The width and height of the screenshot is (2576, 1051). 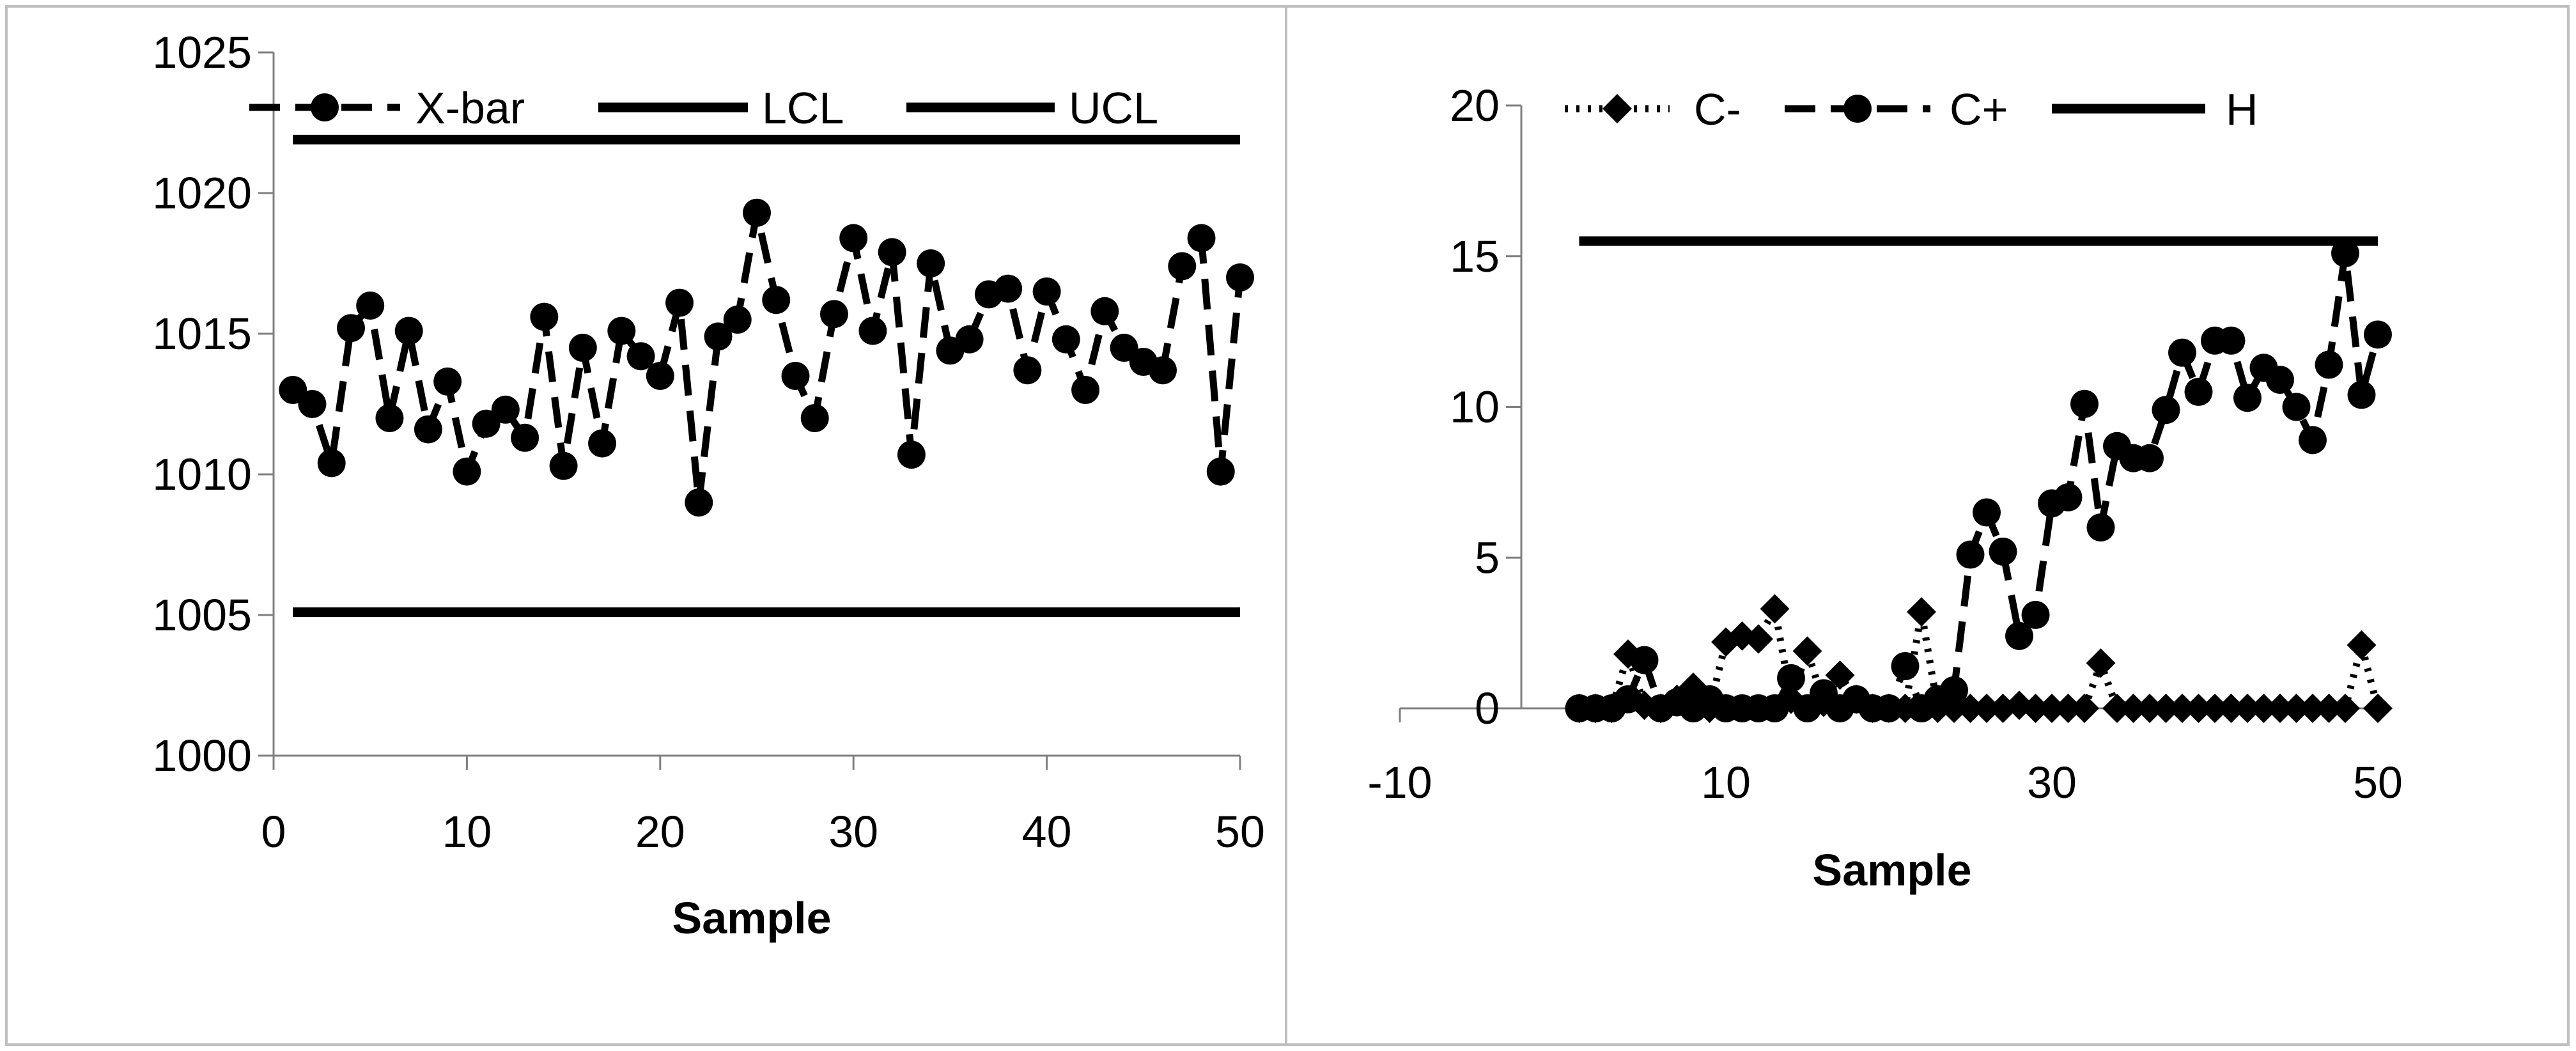 What do you see at coordinates (470, 108) in the screenshot?
I see `legend-label: X-bar` at bounding box center [470, 108].